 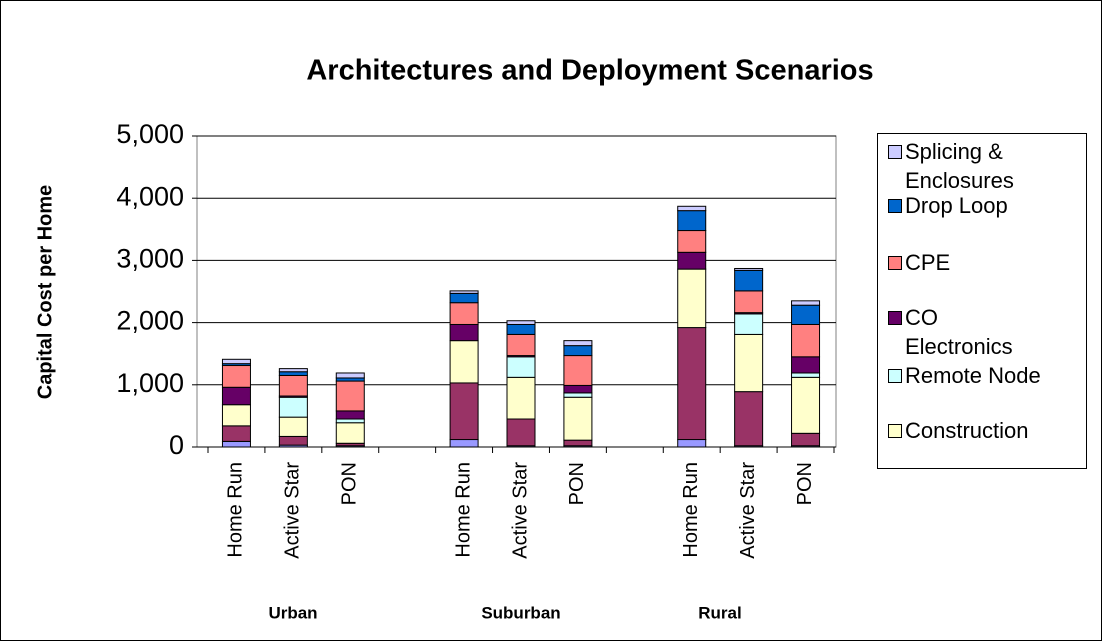 What do you see at coordinates (956, 205) in the screenshot?
I see `legend-label: Drop Loop` at bounding box center [956, 205].